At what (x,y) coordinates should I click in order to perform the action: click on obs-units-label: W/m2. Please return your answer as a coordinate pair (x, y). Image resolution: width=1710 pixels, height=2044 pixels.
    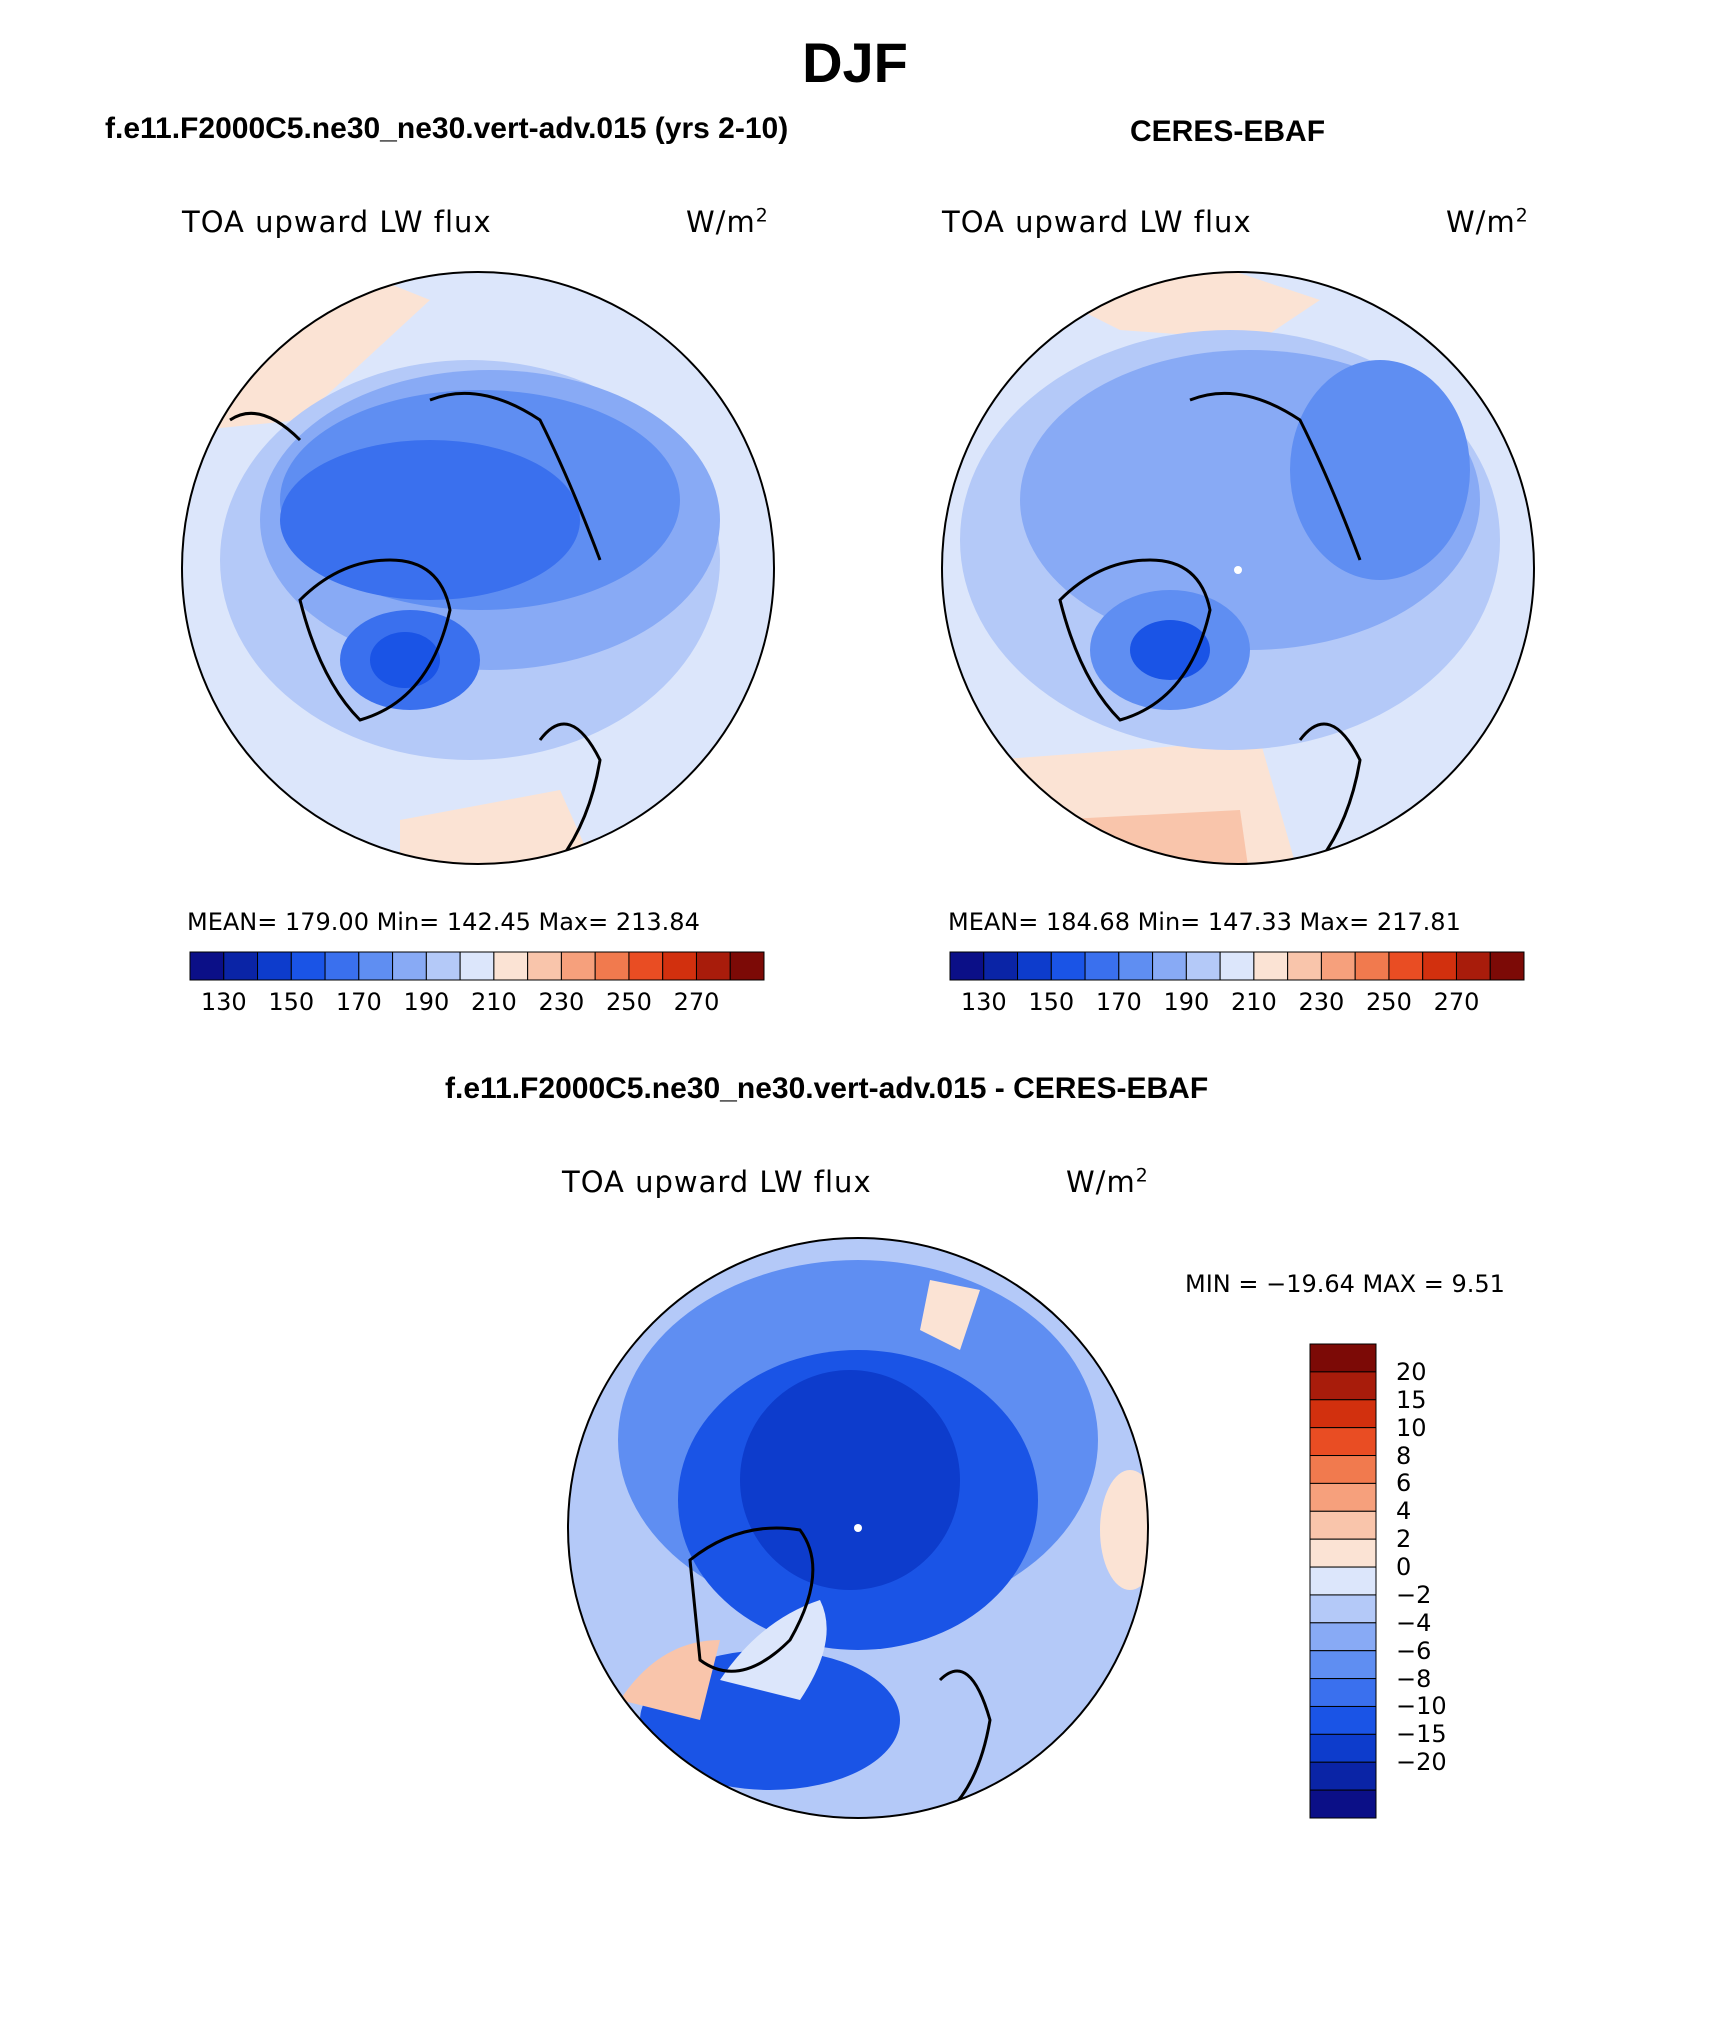
    Looking at the image, I should click on (1487, 222).